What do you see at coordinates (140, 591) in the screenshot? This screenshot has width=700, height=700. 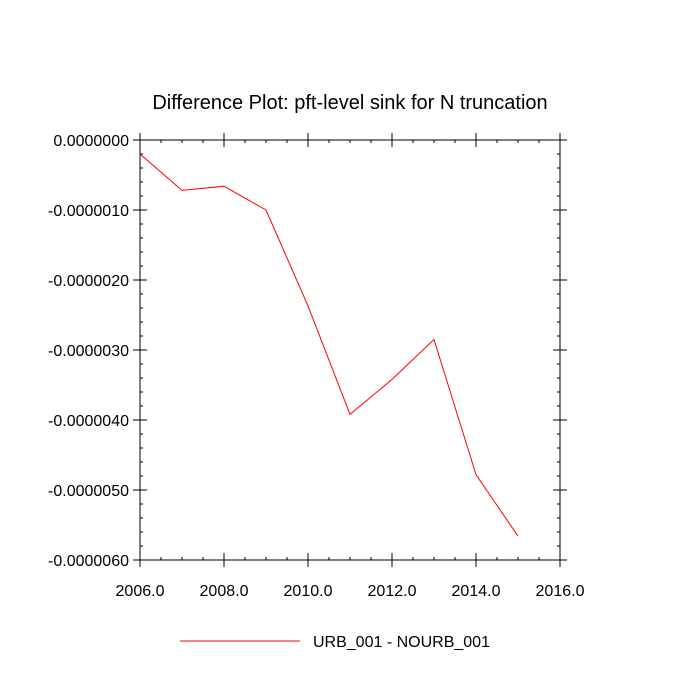 I see `x-tick-label: 2006.0` at bounding box center [140, 591].